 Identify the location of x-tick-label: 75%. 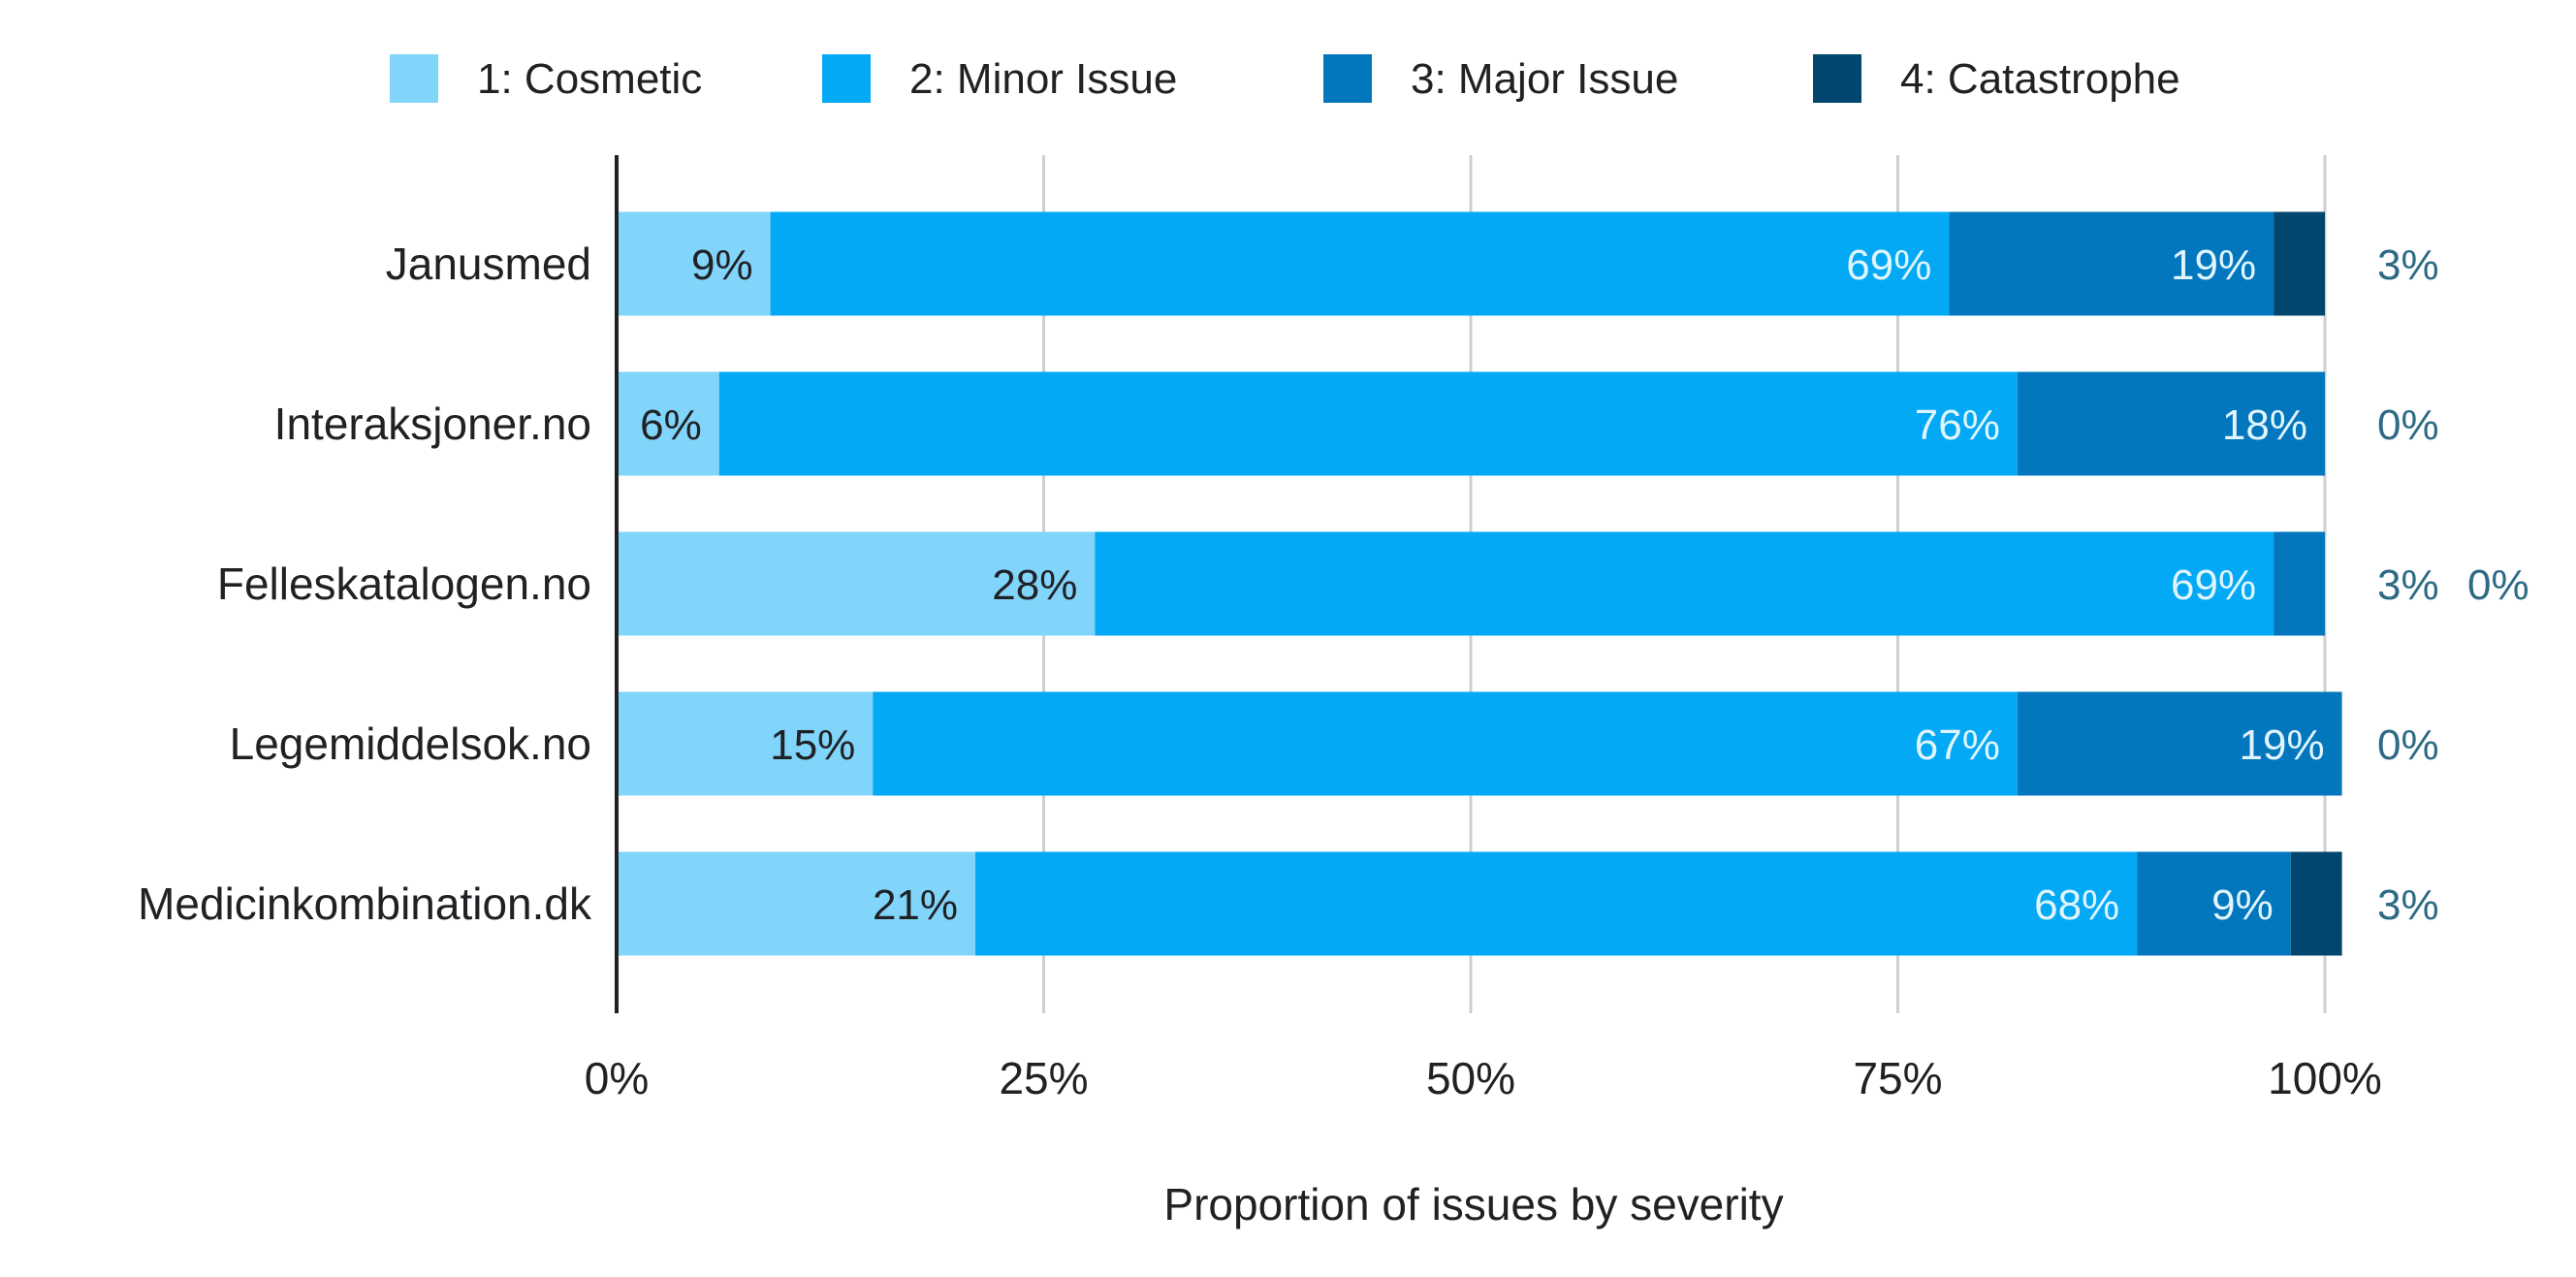
(1897, 1078).